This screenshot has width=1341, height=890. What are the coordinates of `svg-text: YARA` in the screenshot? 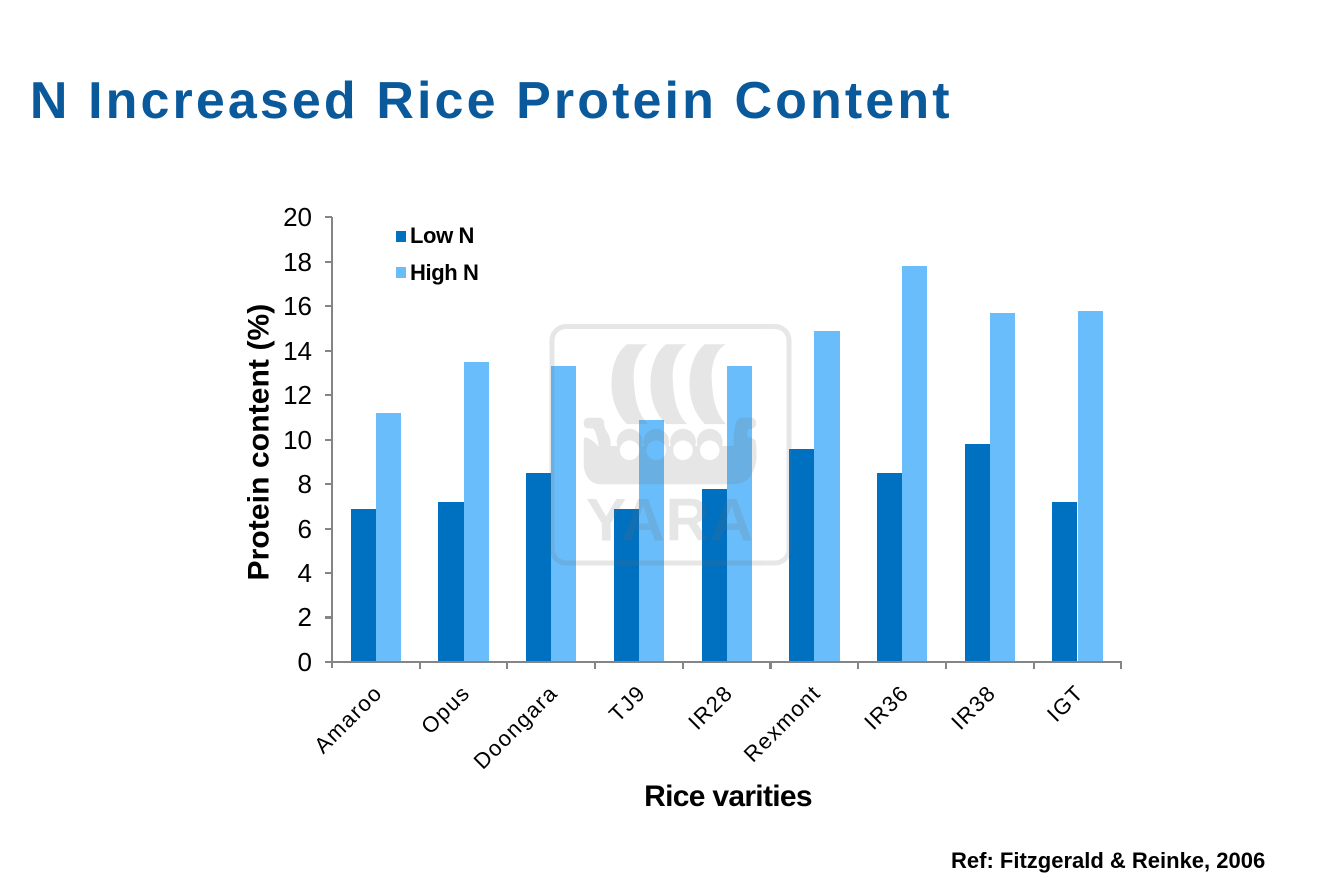 It's located at (670, 519).